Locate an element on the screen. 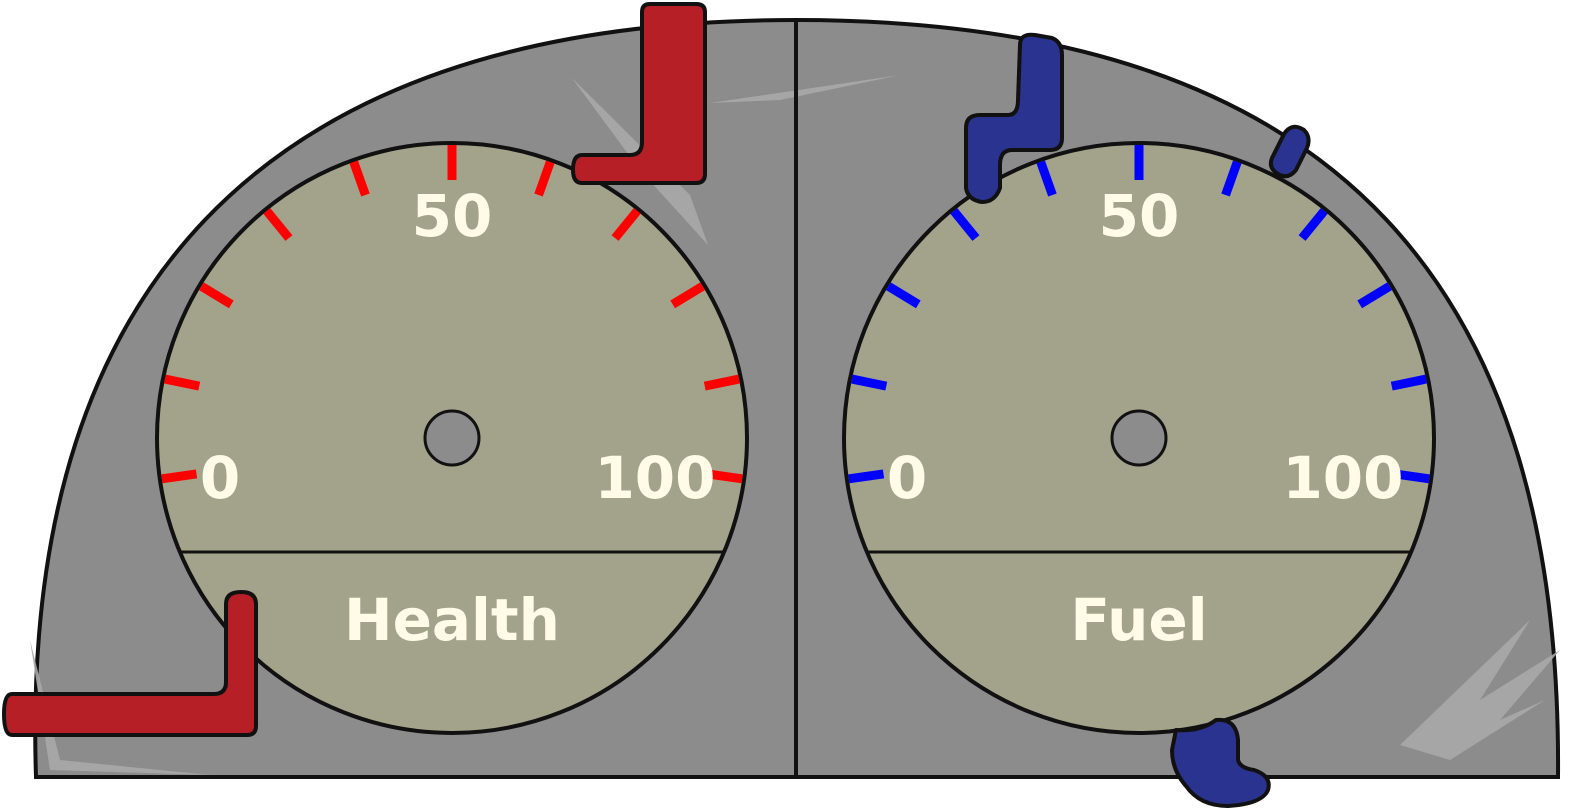 Image resolution: width=1569 pixels, height=808 pixels. fuel-bracket-top is located at coordinates (1014, 118).